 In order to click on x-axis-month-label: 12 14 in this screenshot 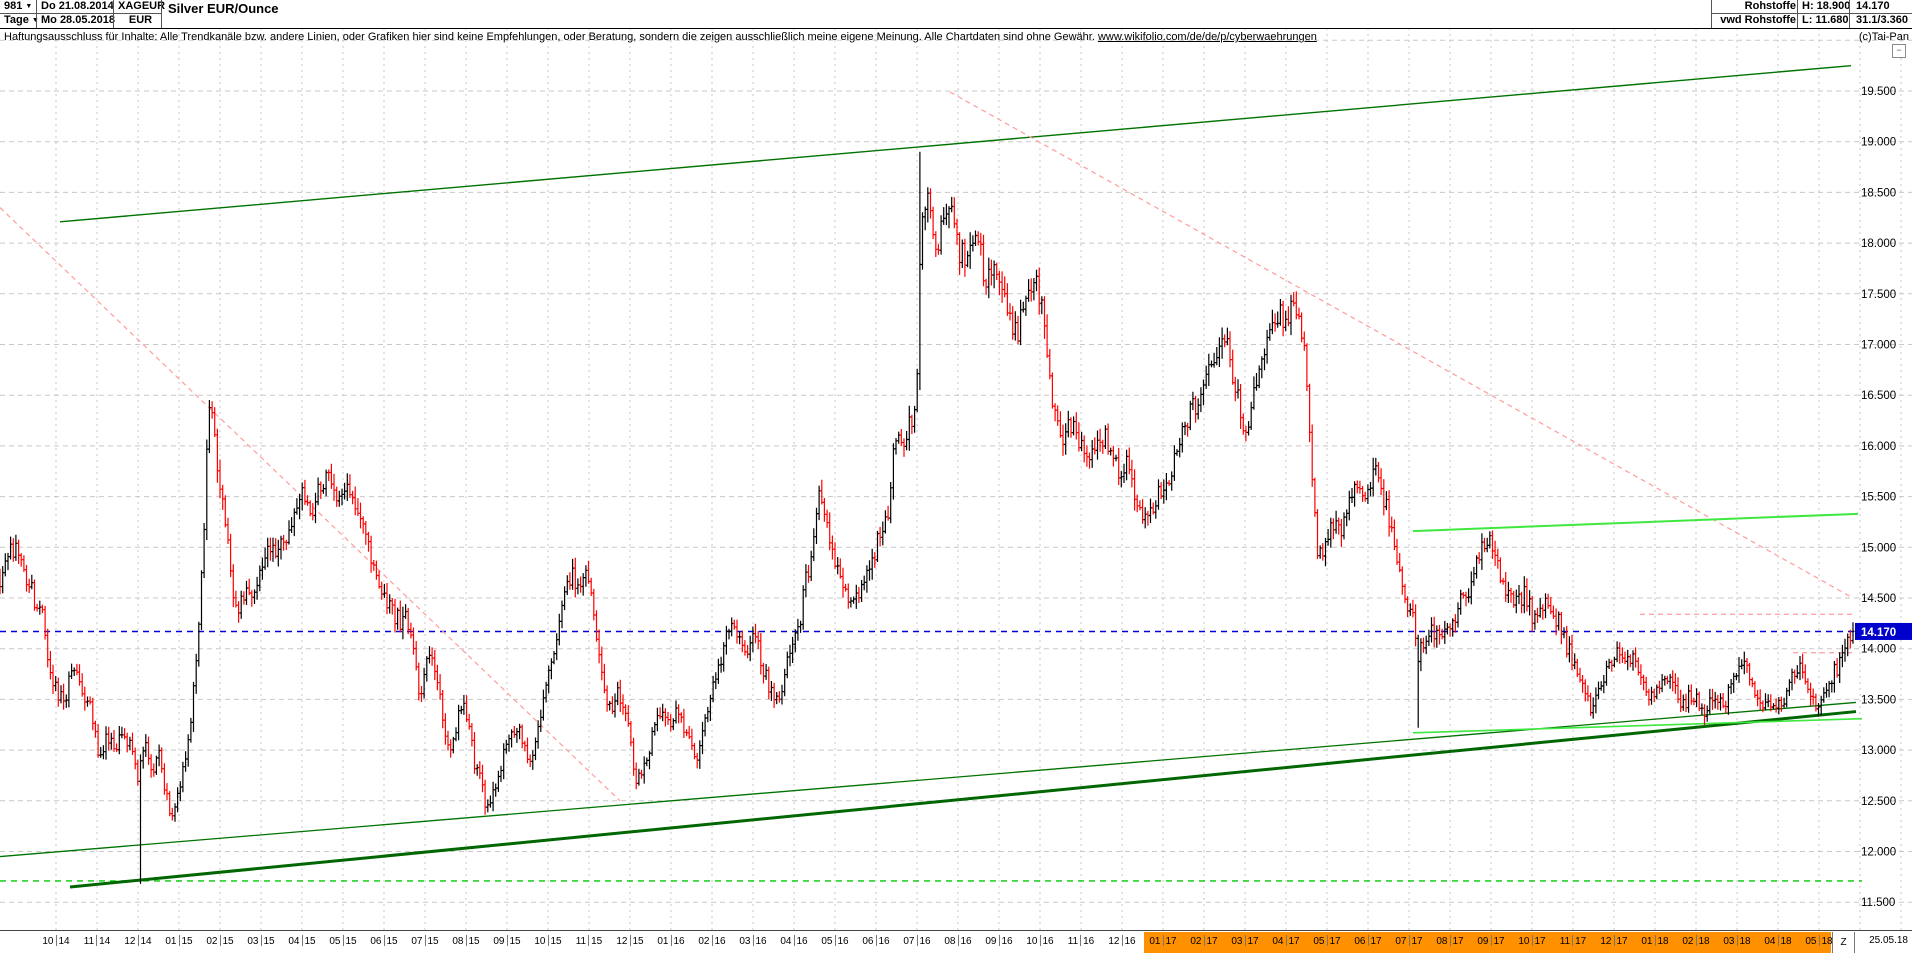, I will do `click(138, 941)`.